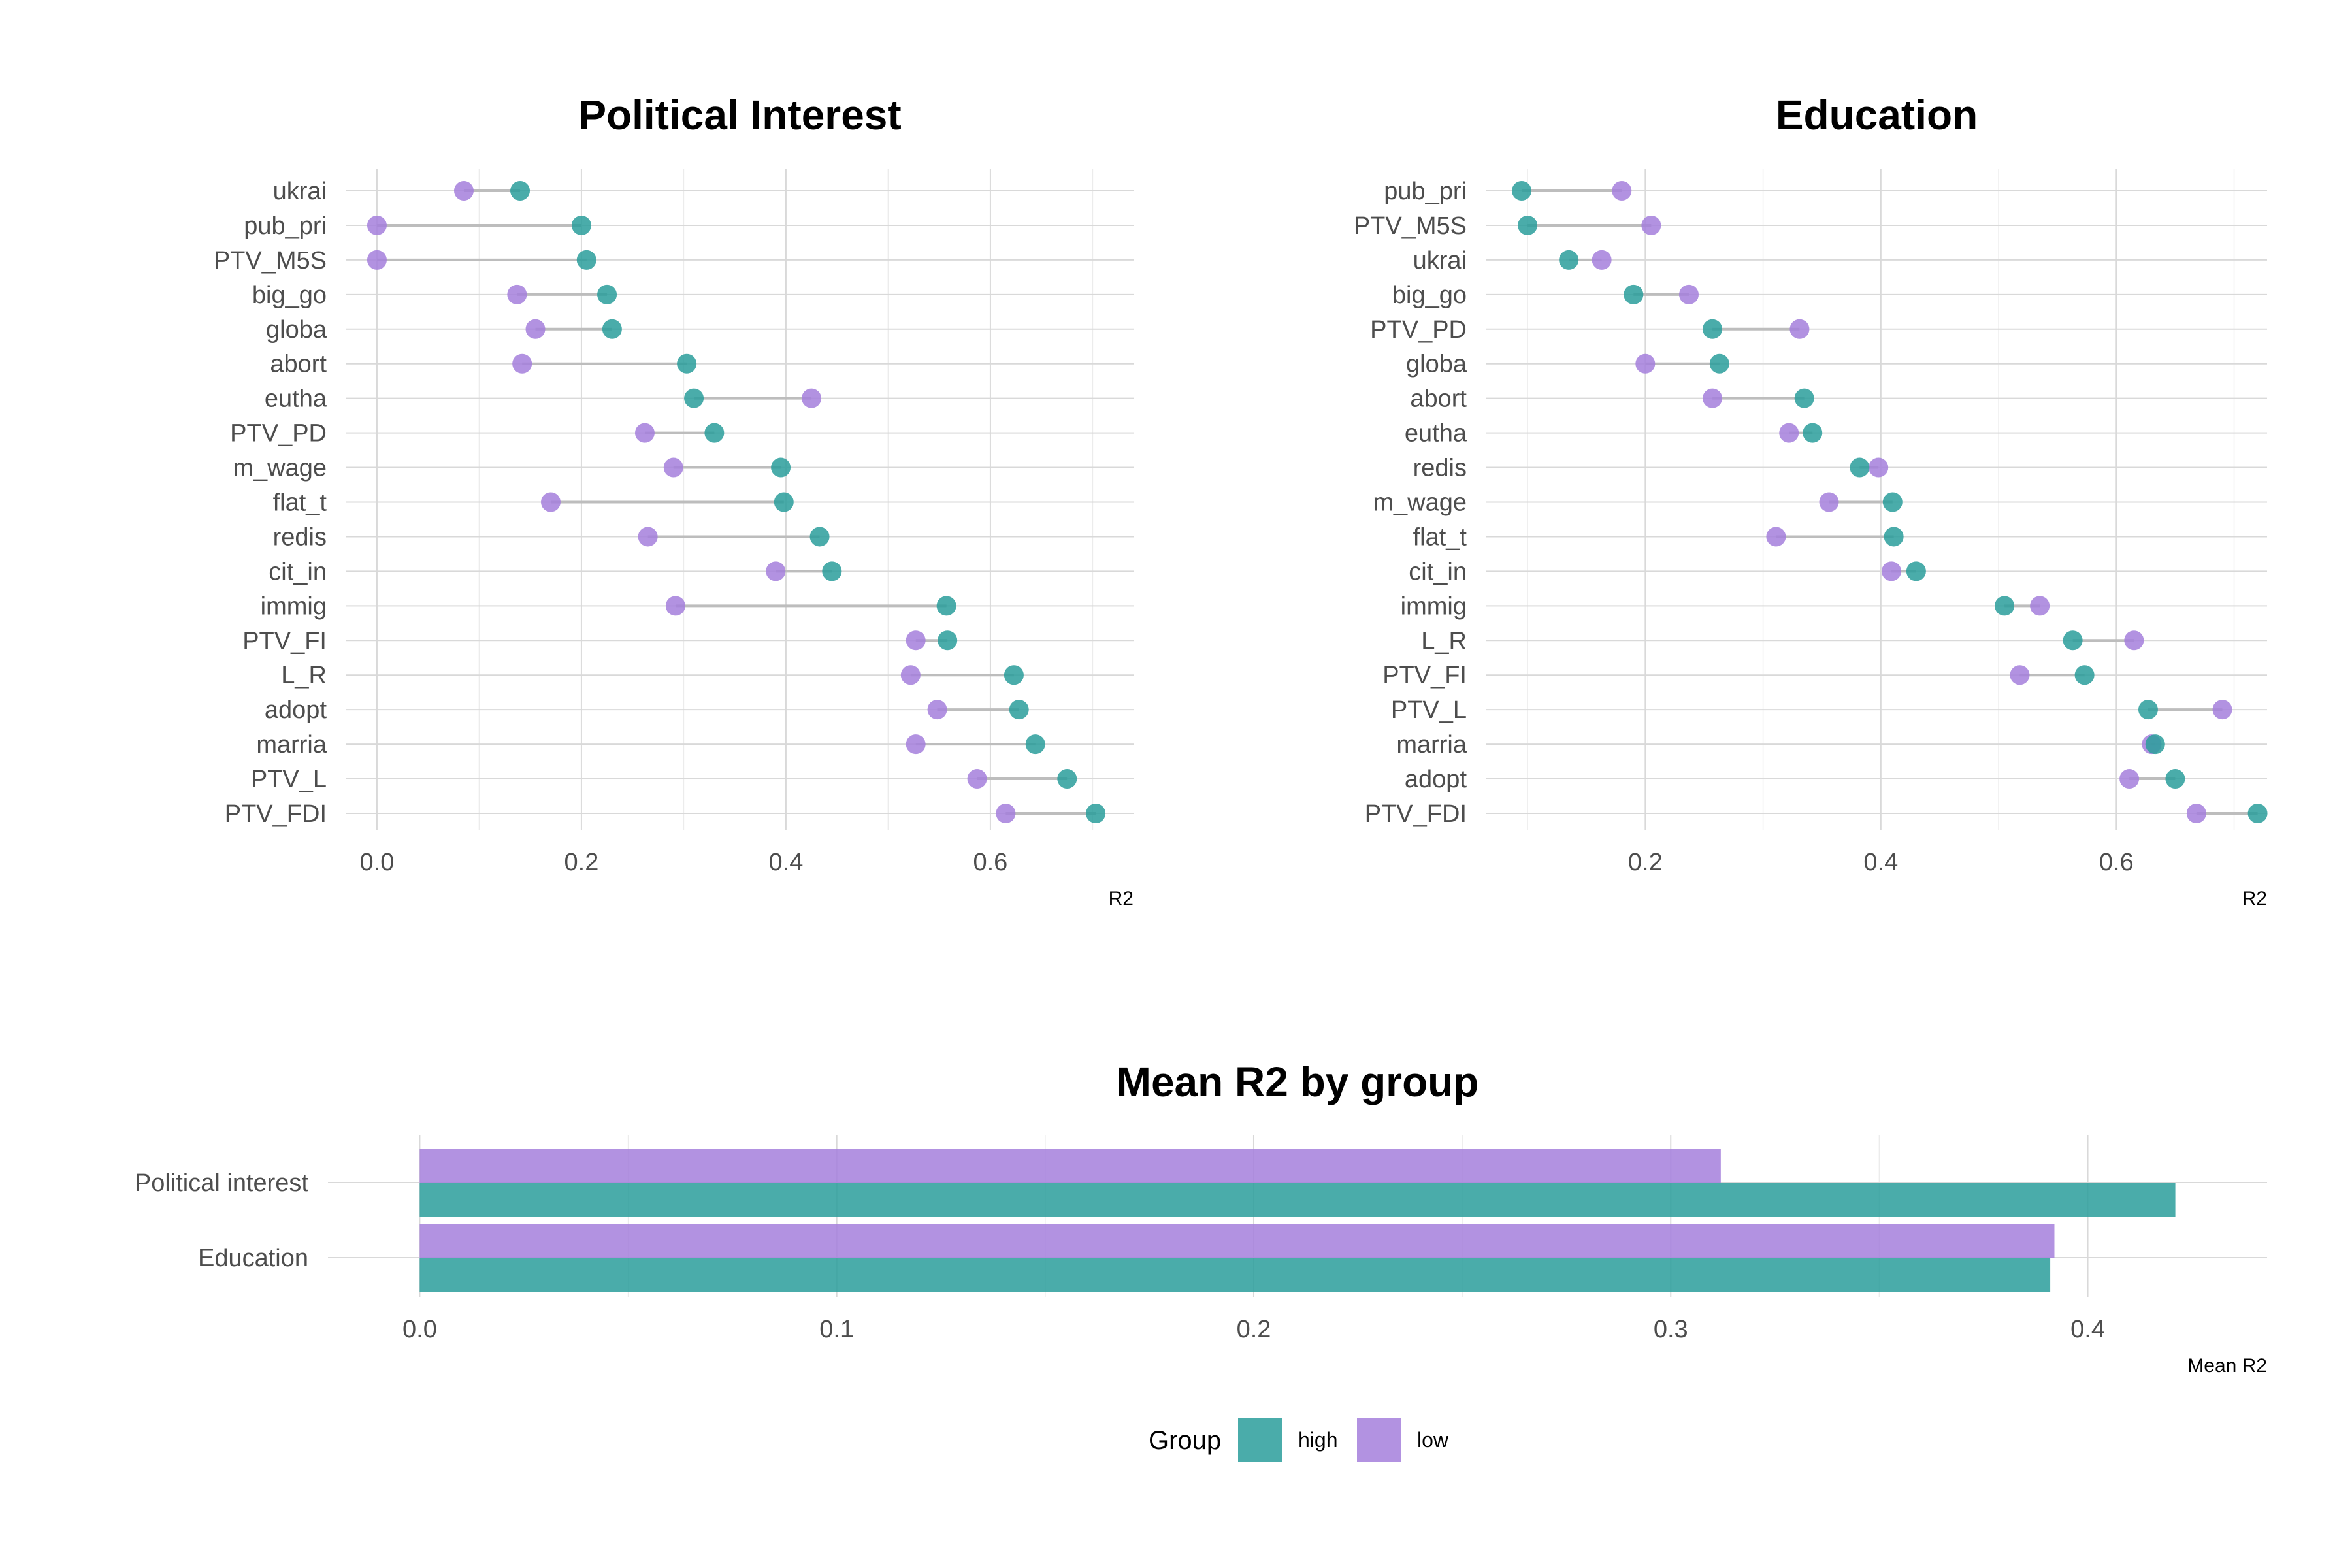 The image size is (2352, 1568). I want to click on y-tick-label: globa, so click(296, 330).